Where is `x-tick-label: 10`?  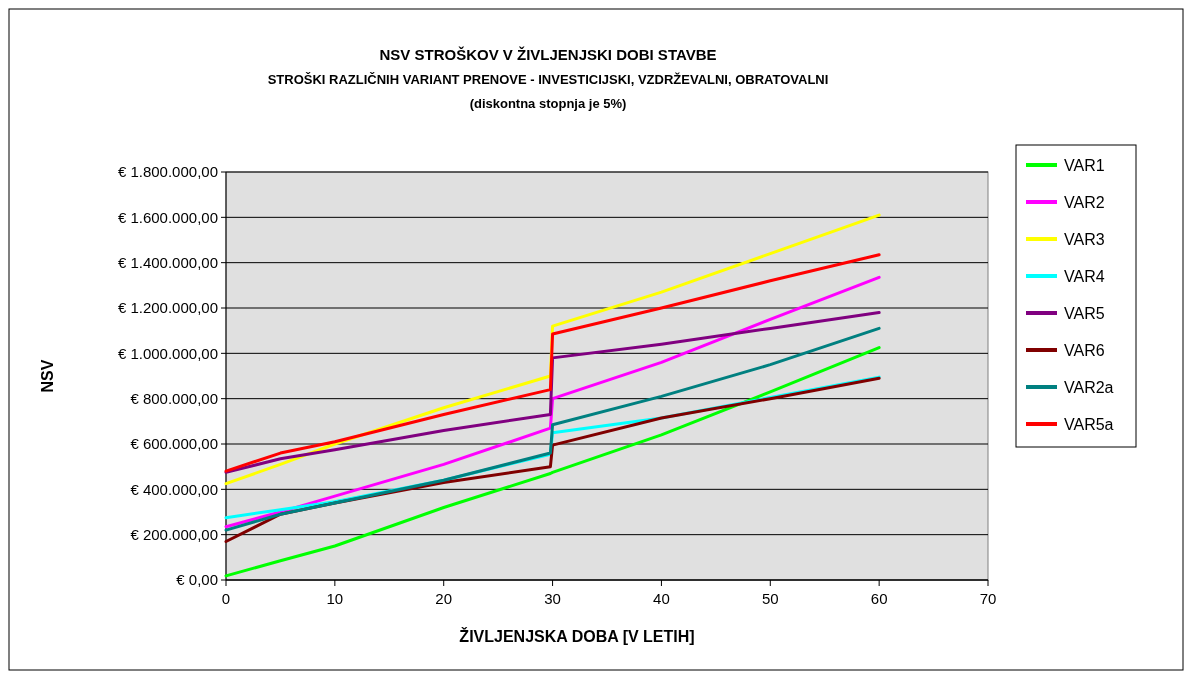 x-tick-label: 10 is located at coordinates (335, 598).